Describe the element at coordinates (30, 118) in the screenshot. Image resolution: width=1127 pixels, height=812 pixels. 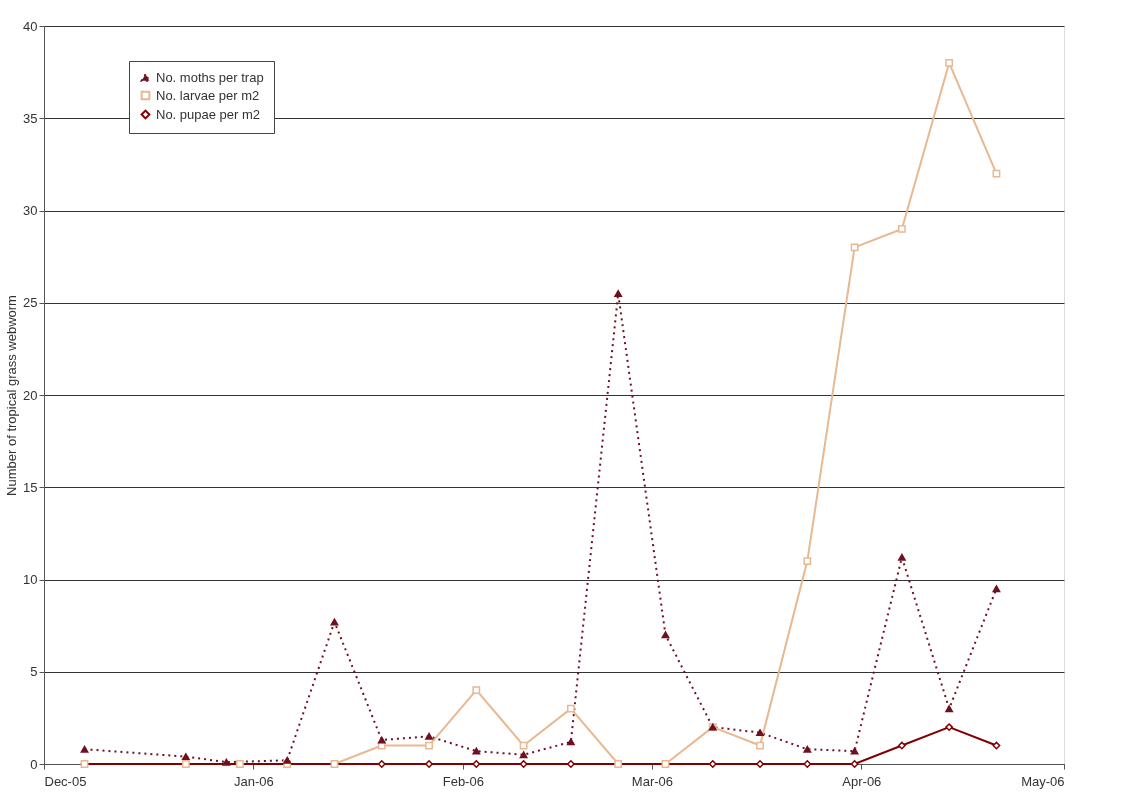
I see `y-tick-label: 35` at that location.